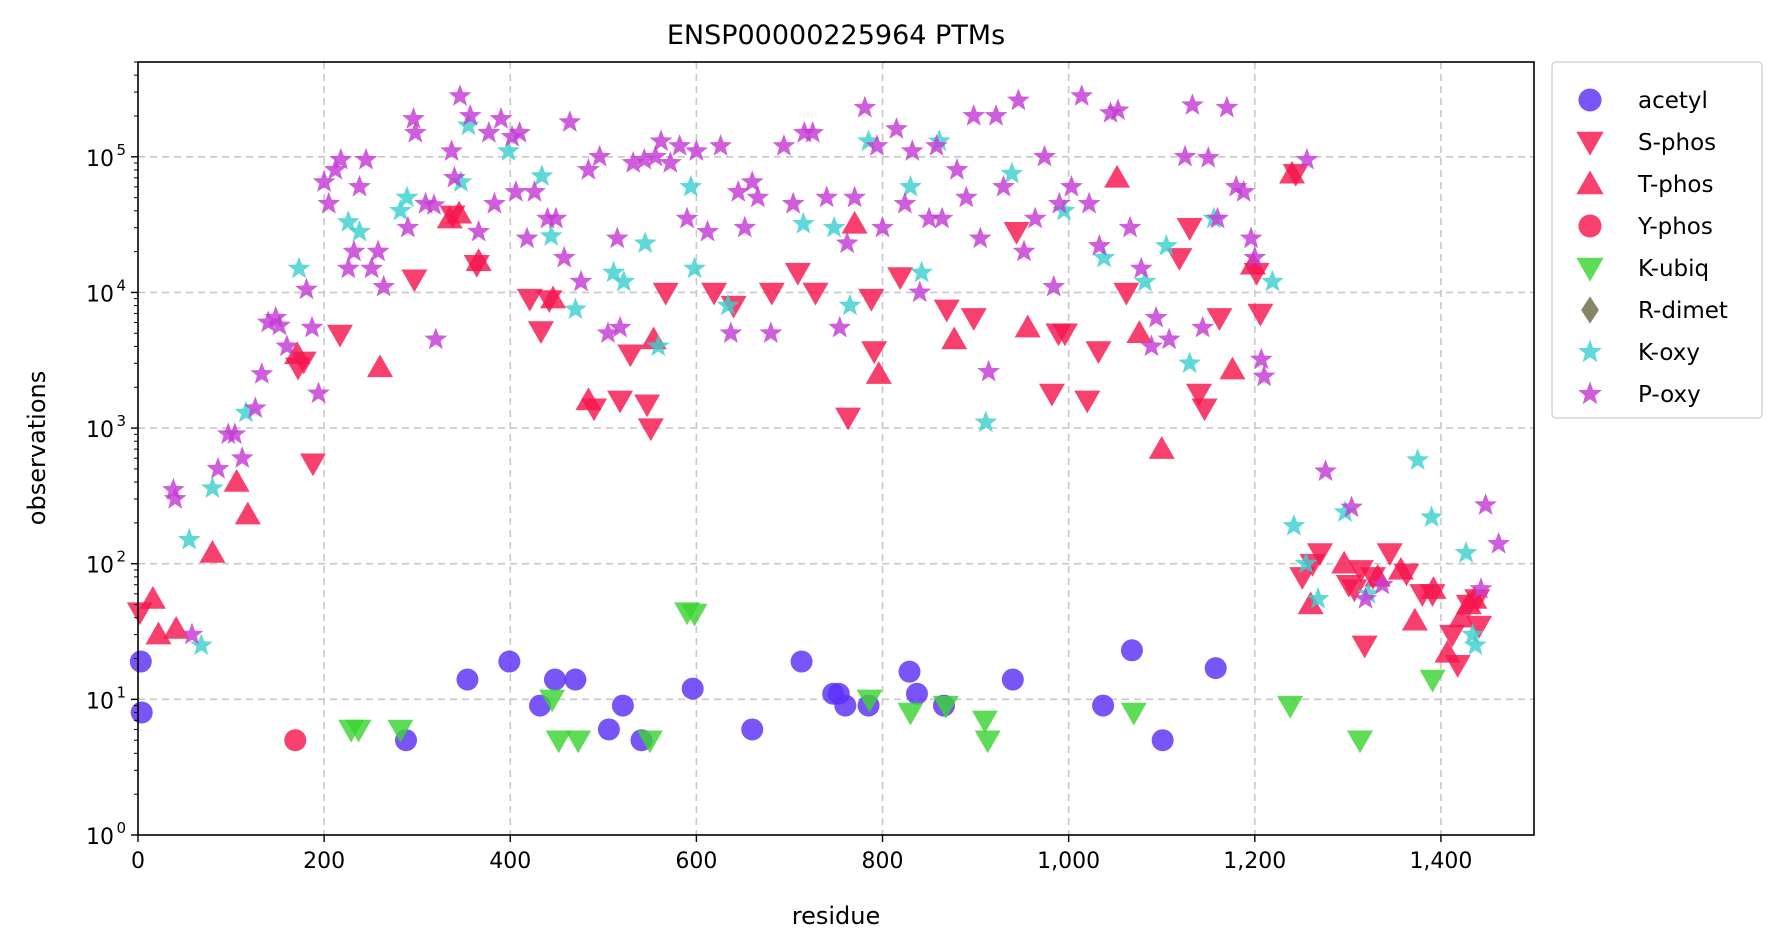 Image resolution: width=1776 pixels, height=949 pixels. Describe the element at coordinates (1590, 100) in the screenshot. I see `legend-marker-acetyl` at that location.